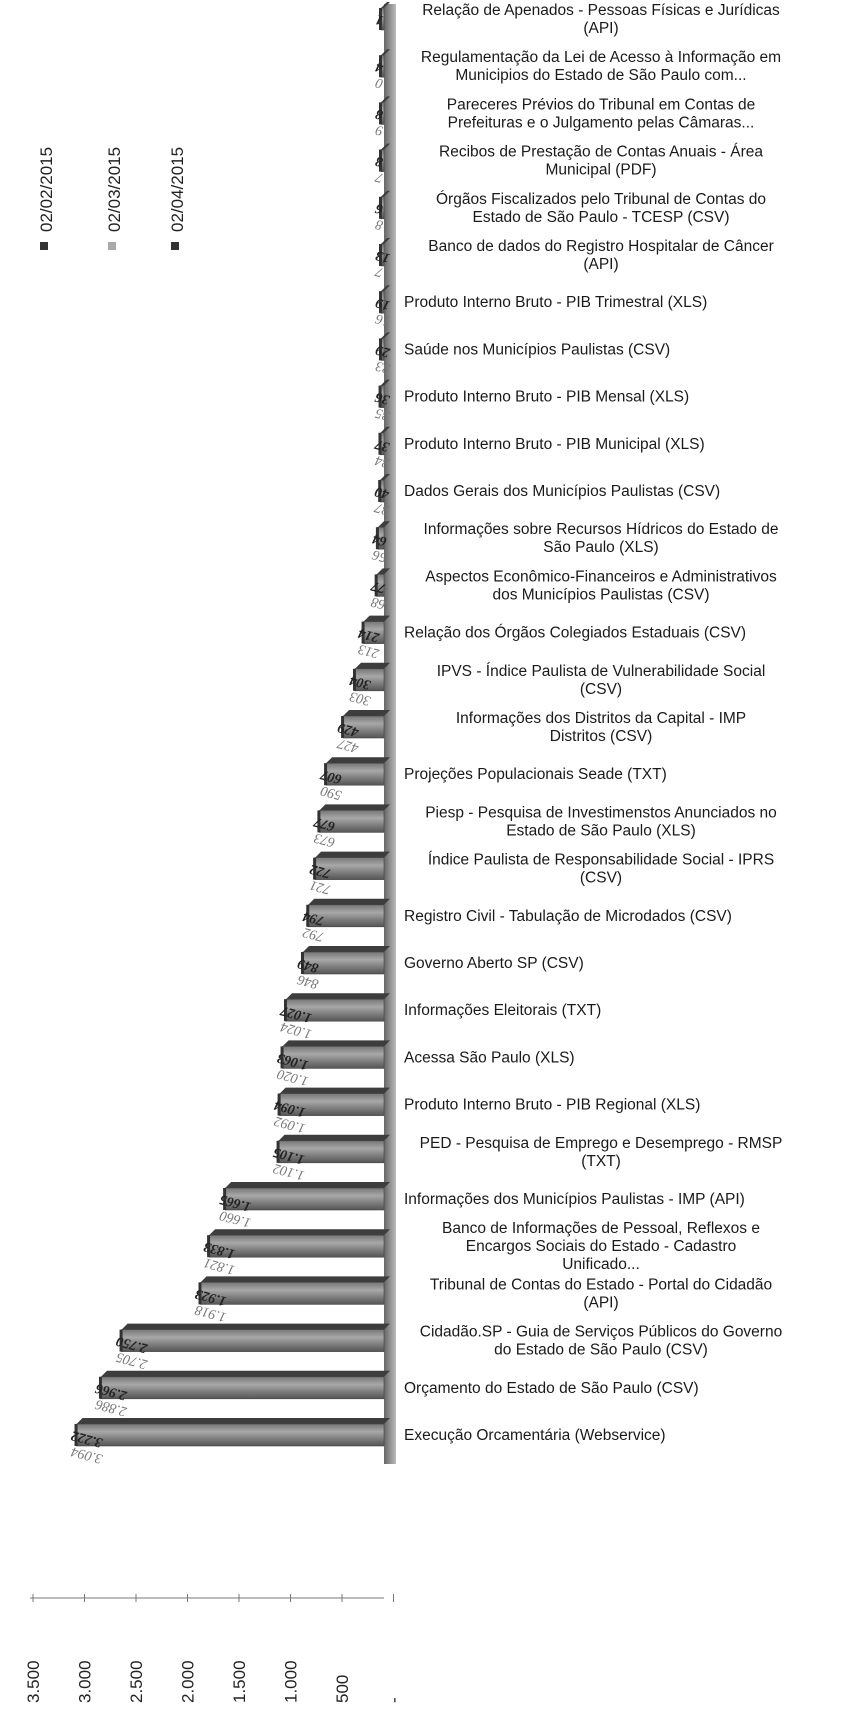 This screenshot has width=866, height=1709. I want to click on data-label-02-04-2015: 19, so click(382, 303).